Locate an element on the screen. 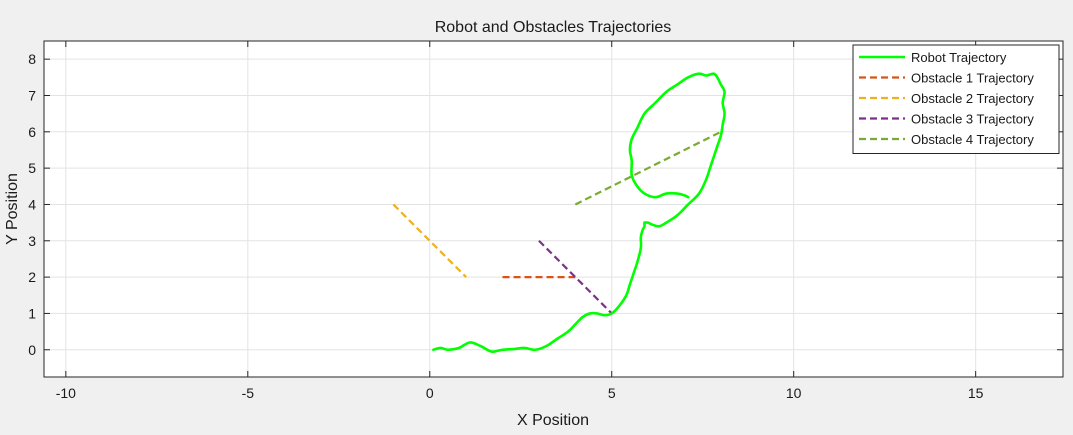 The height and width of the screenshot is (435, 1073). legend-entry-label: Robot Trajectory is located at coordinates (959, 57).